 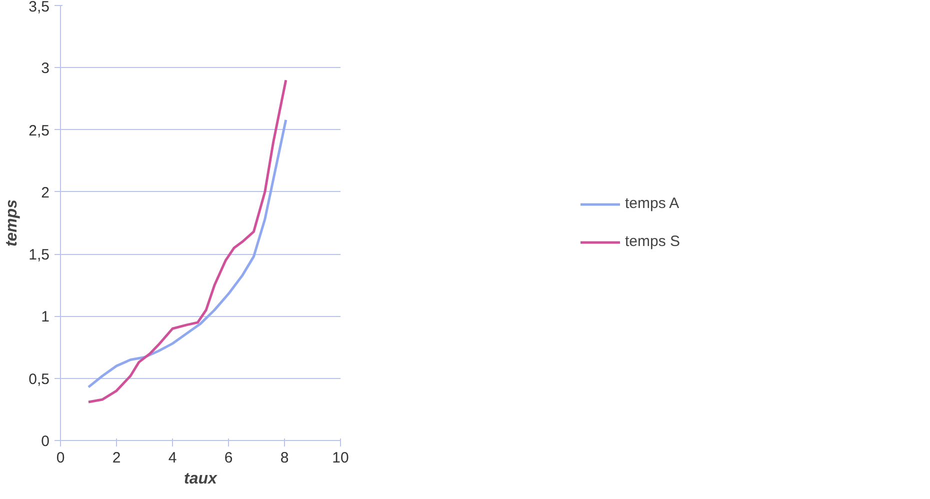 I want to click on y-tick-label: 0, so click(x=45, y=441).